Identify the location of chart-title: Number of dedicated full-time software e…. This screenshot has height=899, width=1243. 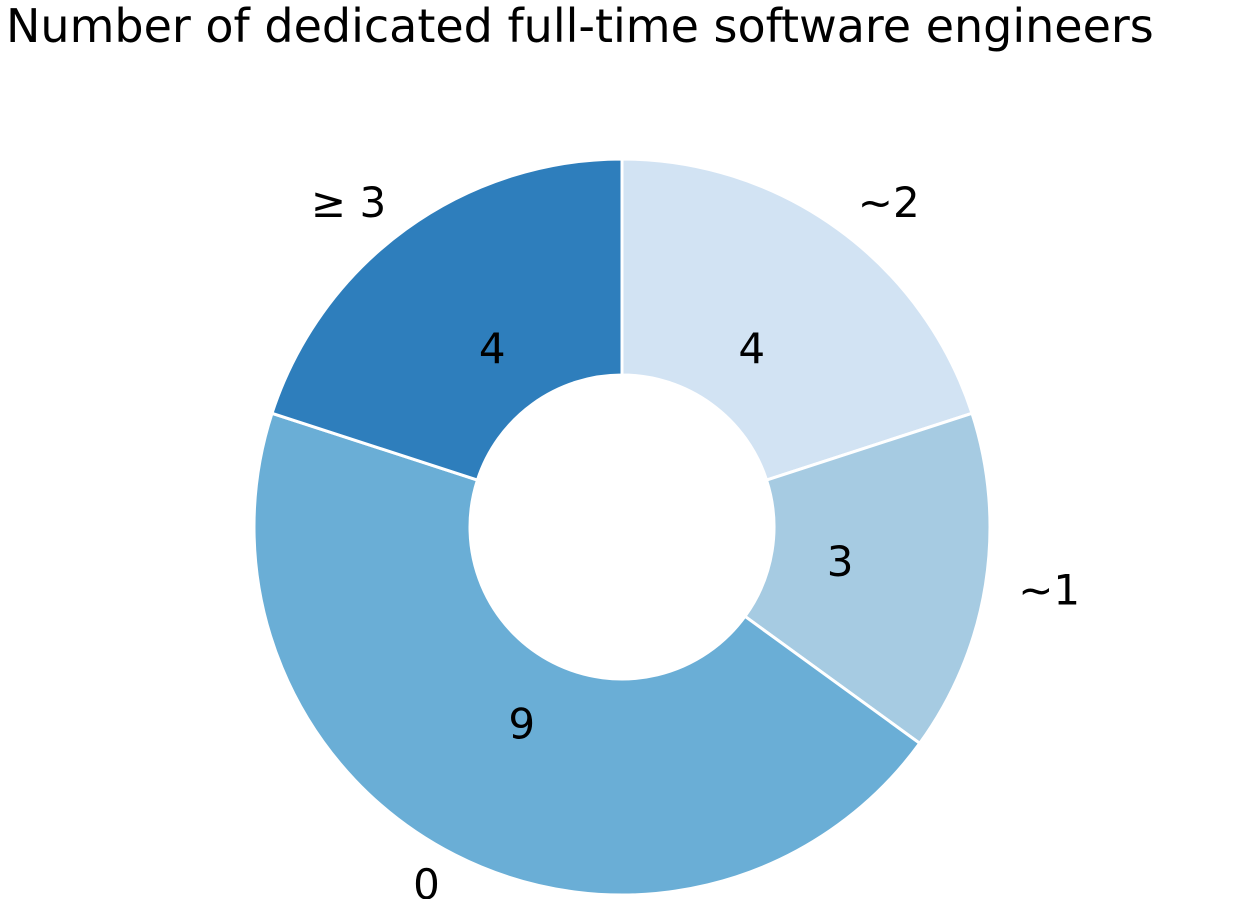
(580, 26).